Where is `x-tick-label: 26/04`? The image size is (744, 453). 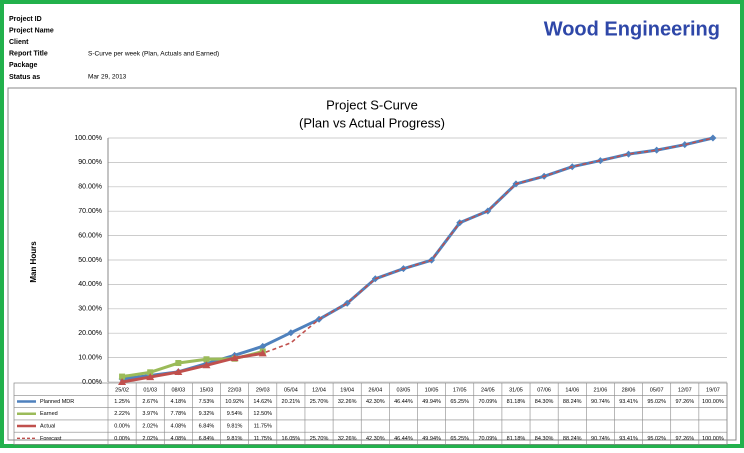
x-tick-label: 26/04 is located at coordinates (375, 391).